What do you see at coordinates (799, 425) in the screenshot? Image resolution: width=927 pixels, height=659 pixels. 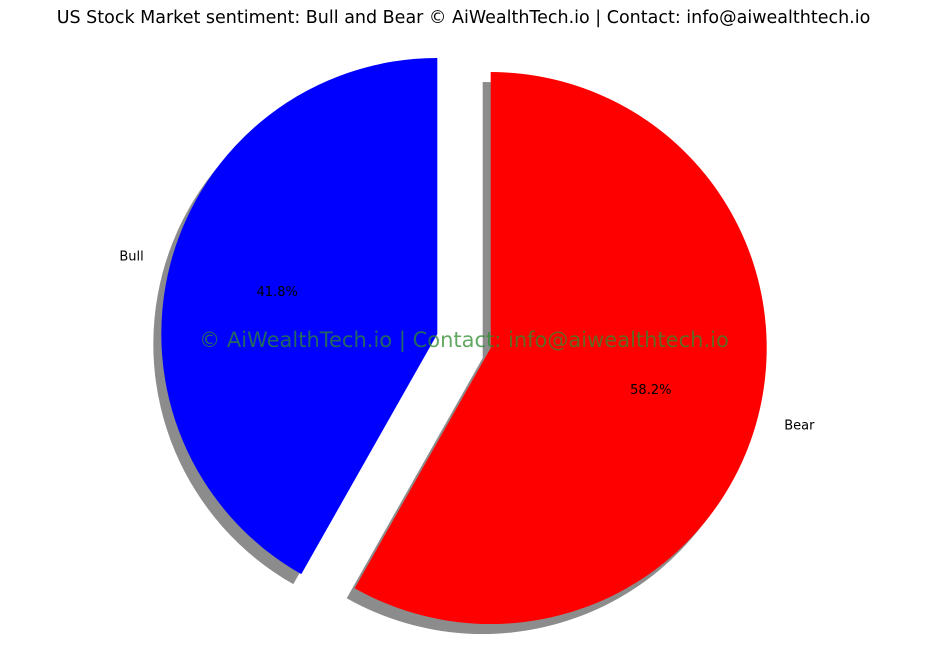 I see `slice-label-bear: Bear` at bounding box center [799, 425].